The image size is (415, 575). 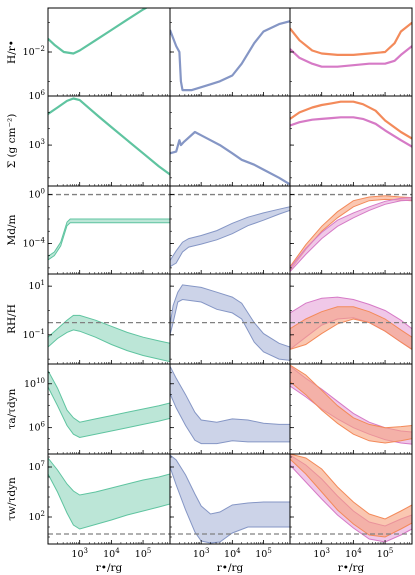 What do you see at coordinates (36, 144) in the screenshot?
I see `y-tick-label-r1: 10³` at bounding box center [36, 144].